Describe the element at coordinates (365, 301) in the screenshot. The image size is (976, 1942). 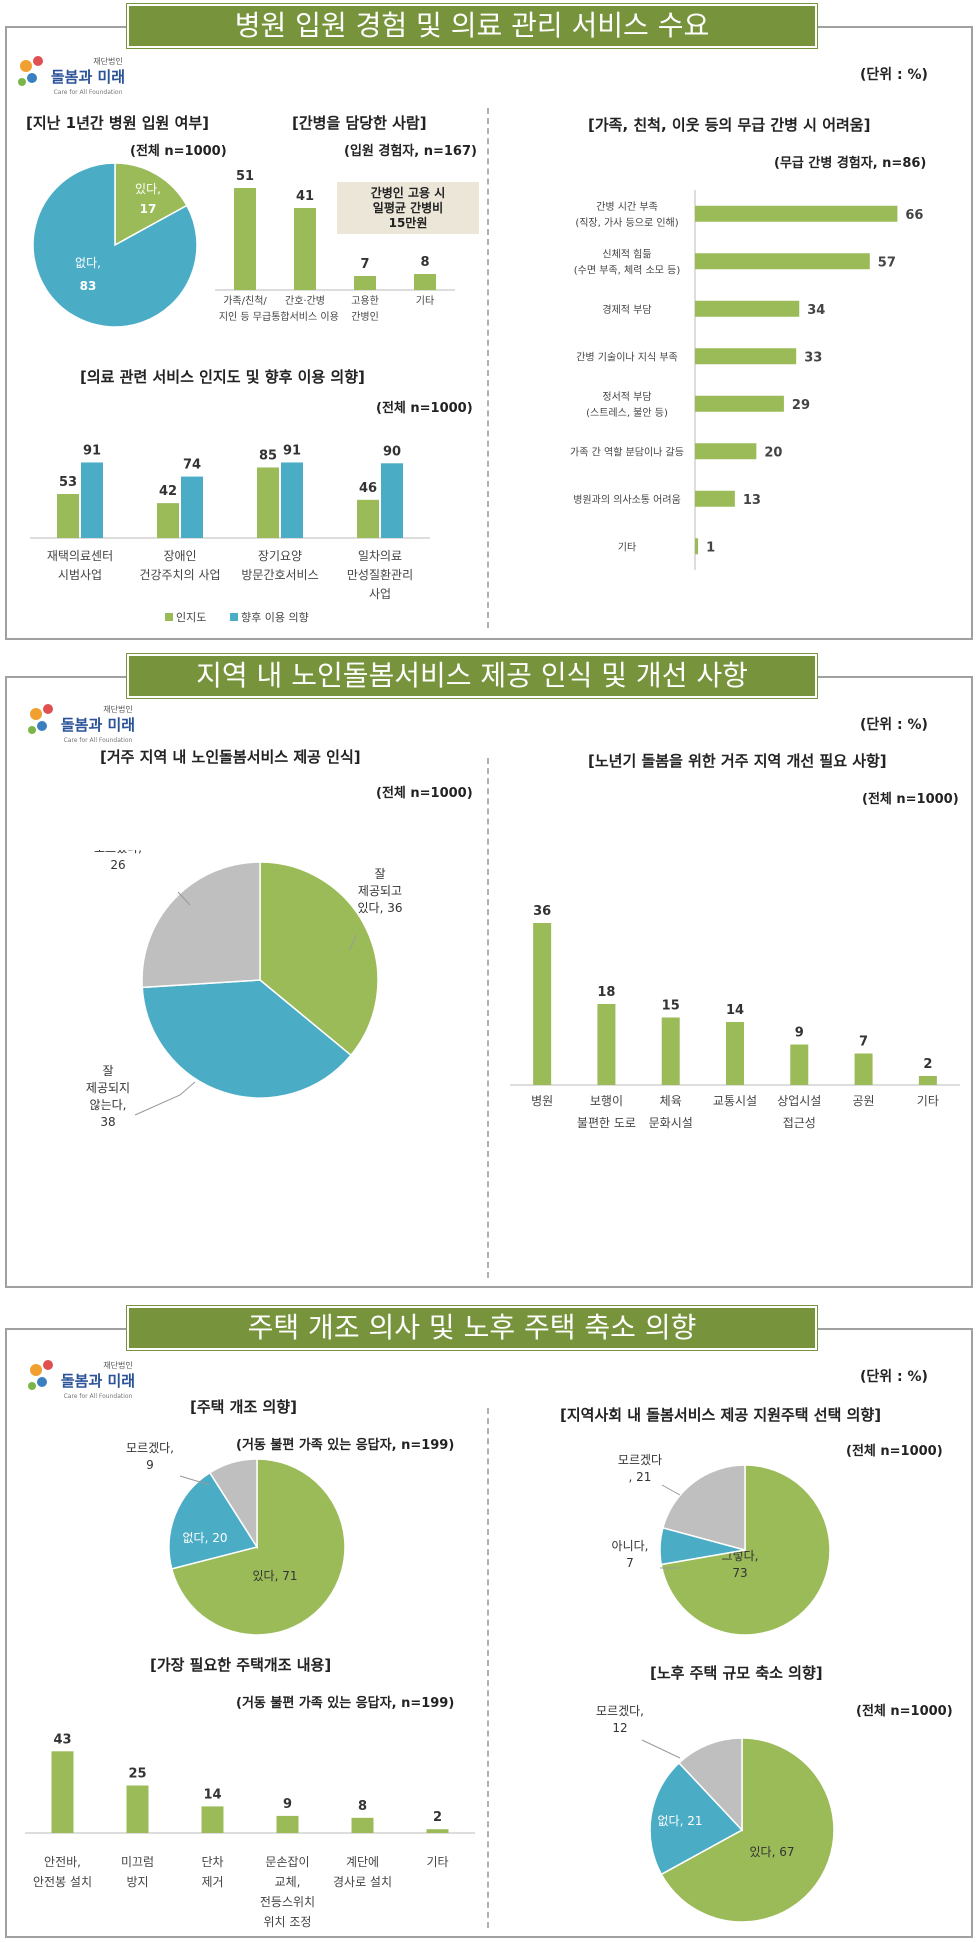
I see `x-tick-label: 고용한` at that location.